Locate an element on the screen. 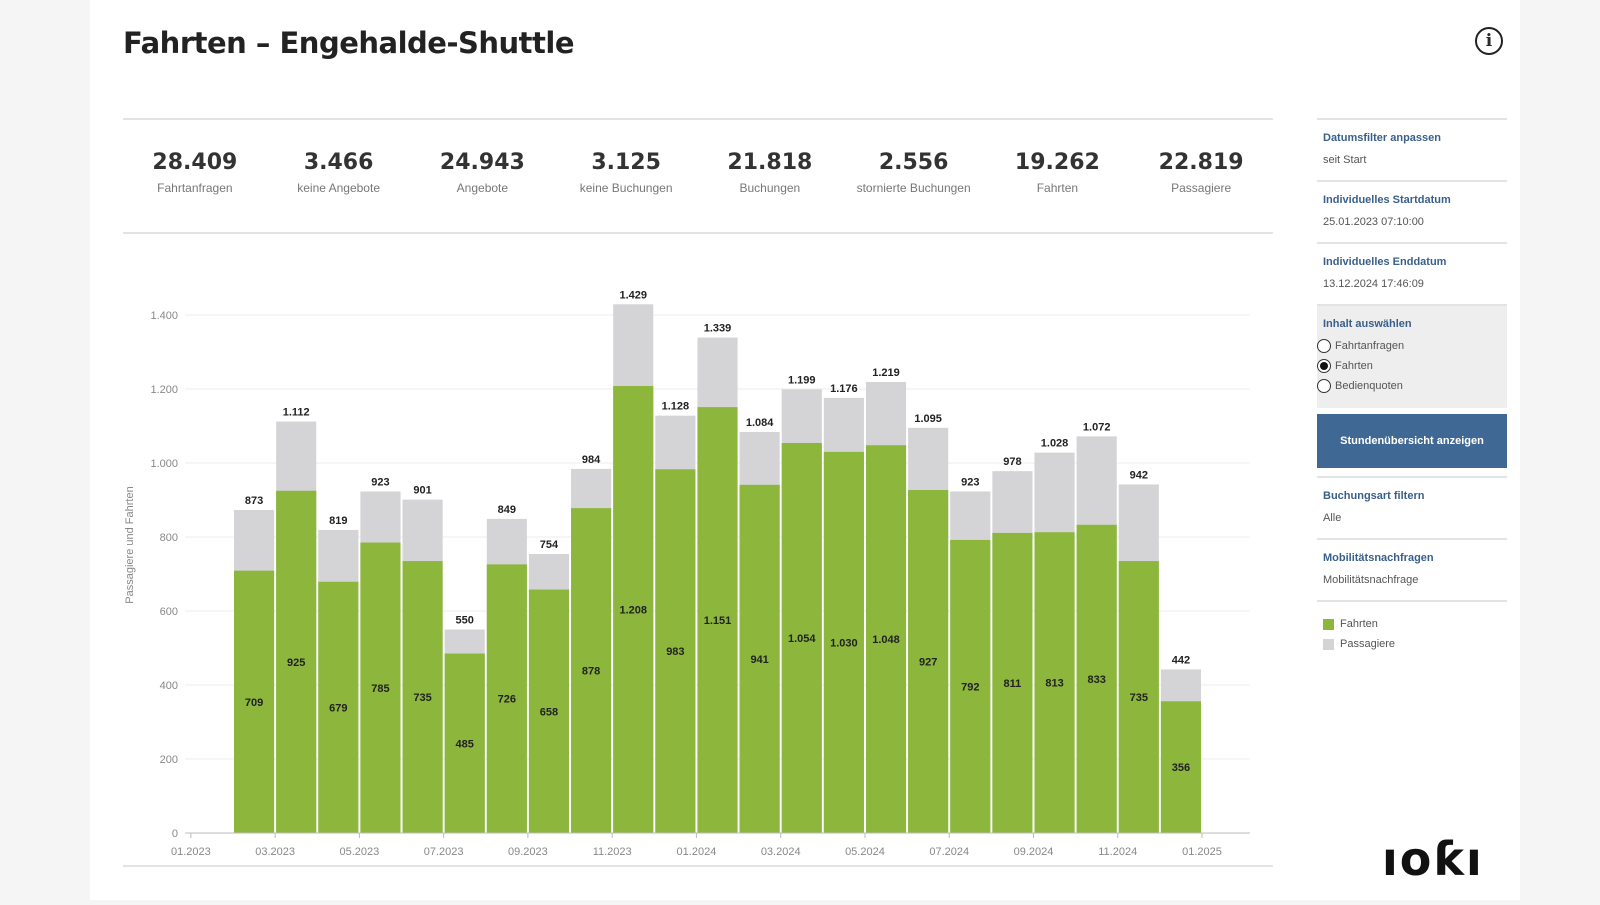 Image resolution: width=1600 pixels, height=905 pixels. y-tick-label: 1.000 is located at coordinates (164, 464).